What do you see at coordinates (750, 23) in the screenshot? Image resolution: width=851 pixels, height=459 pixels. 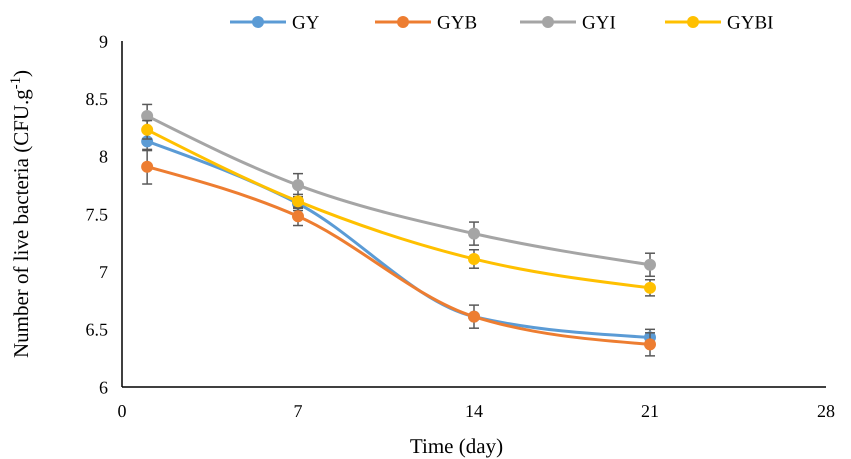 I see `legend-label: GYBI` at bounding box center [750, 23].